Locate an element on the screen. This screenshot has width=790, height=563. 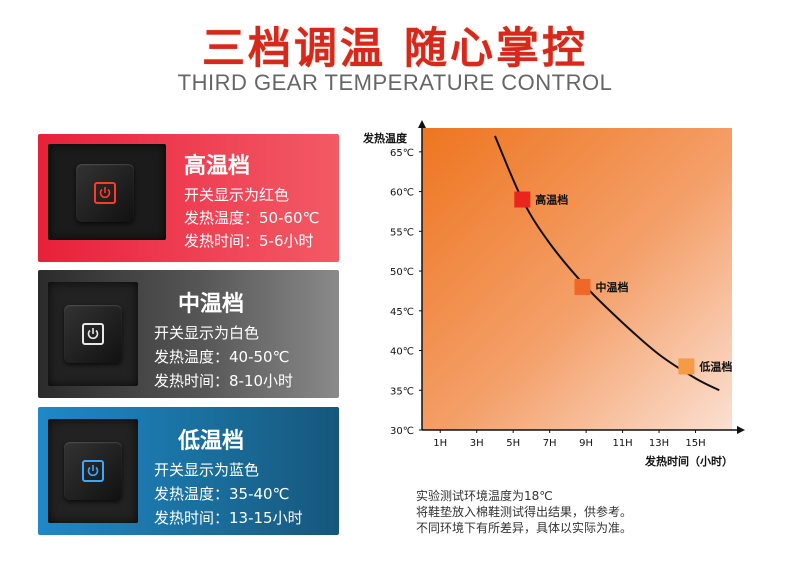
switch-photo-high is located at coordinates (107, 192).